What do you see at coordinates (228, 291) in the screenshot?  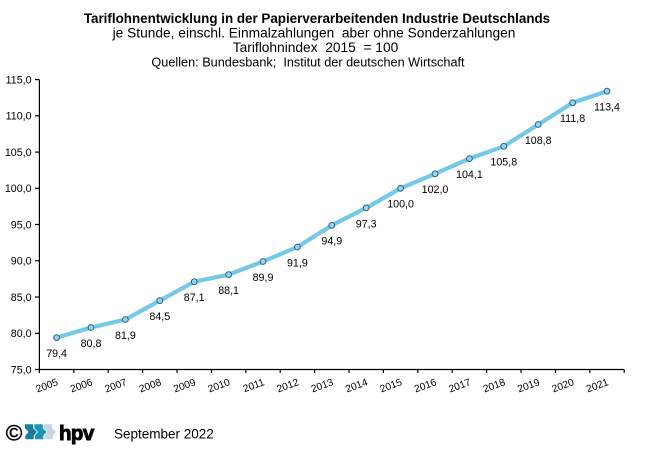 I see `svg-text: 88,1` at bounding box center [228, 291].